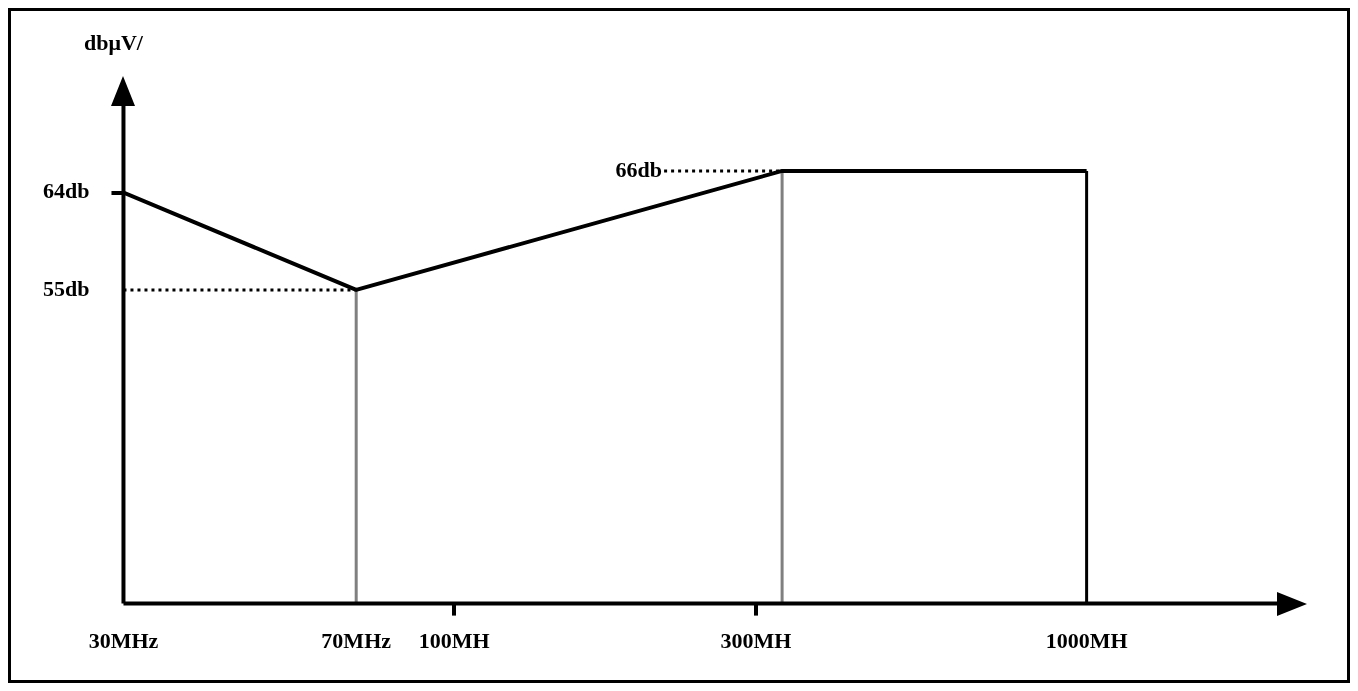 This screenshot has width=1358, height=691. I want to click on x-tick-label: 300MH, so click(756, 641).